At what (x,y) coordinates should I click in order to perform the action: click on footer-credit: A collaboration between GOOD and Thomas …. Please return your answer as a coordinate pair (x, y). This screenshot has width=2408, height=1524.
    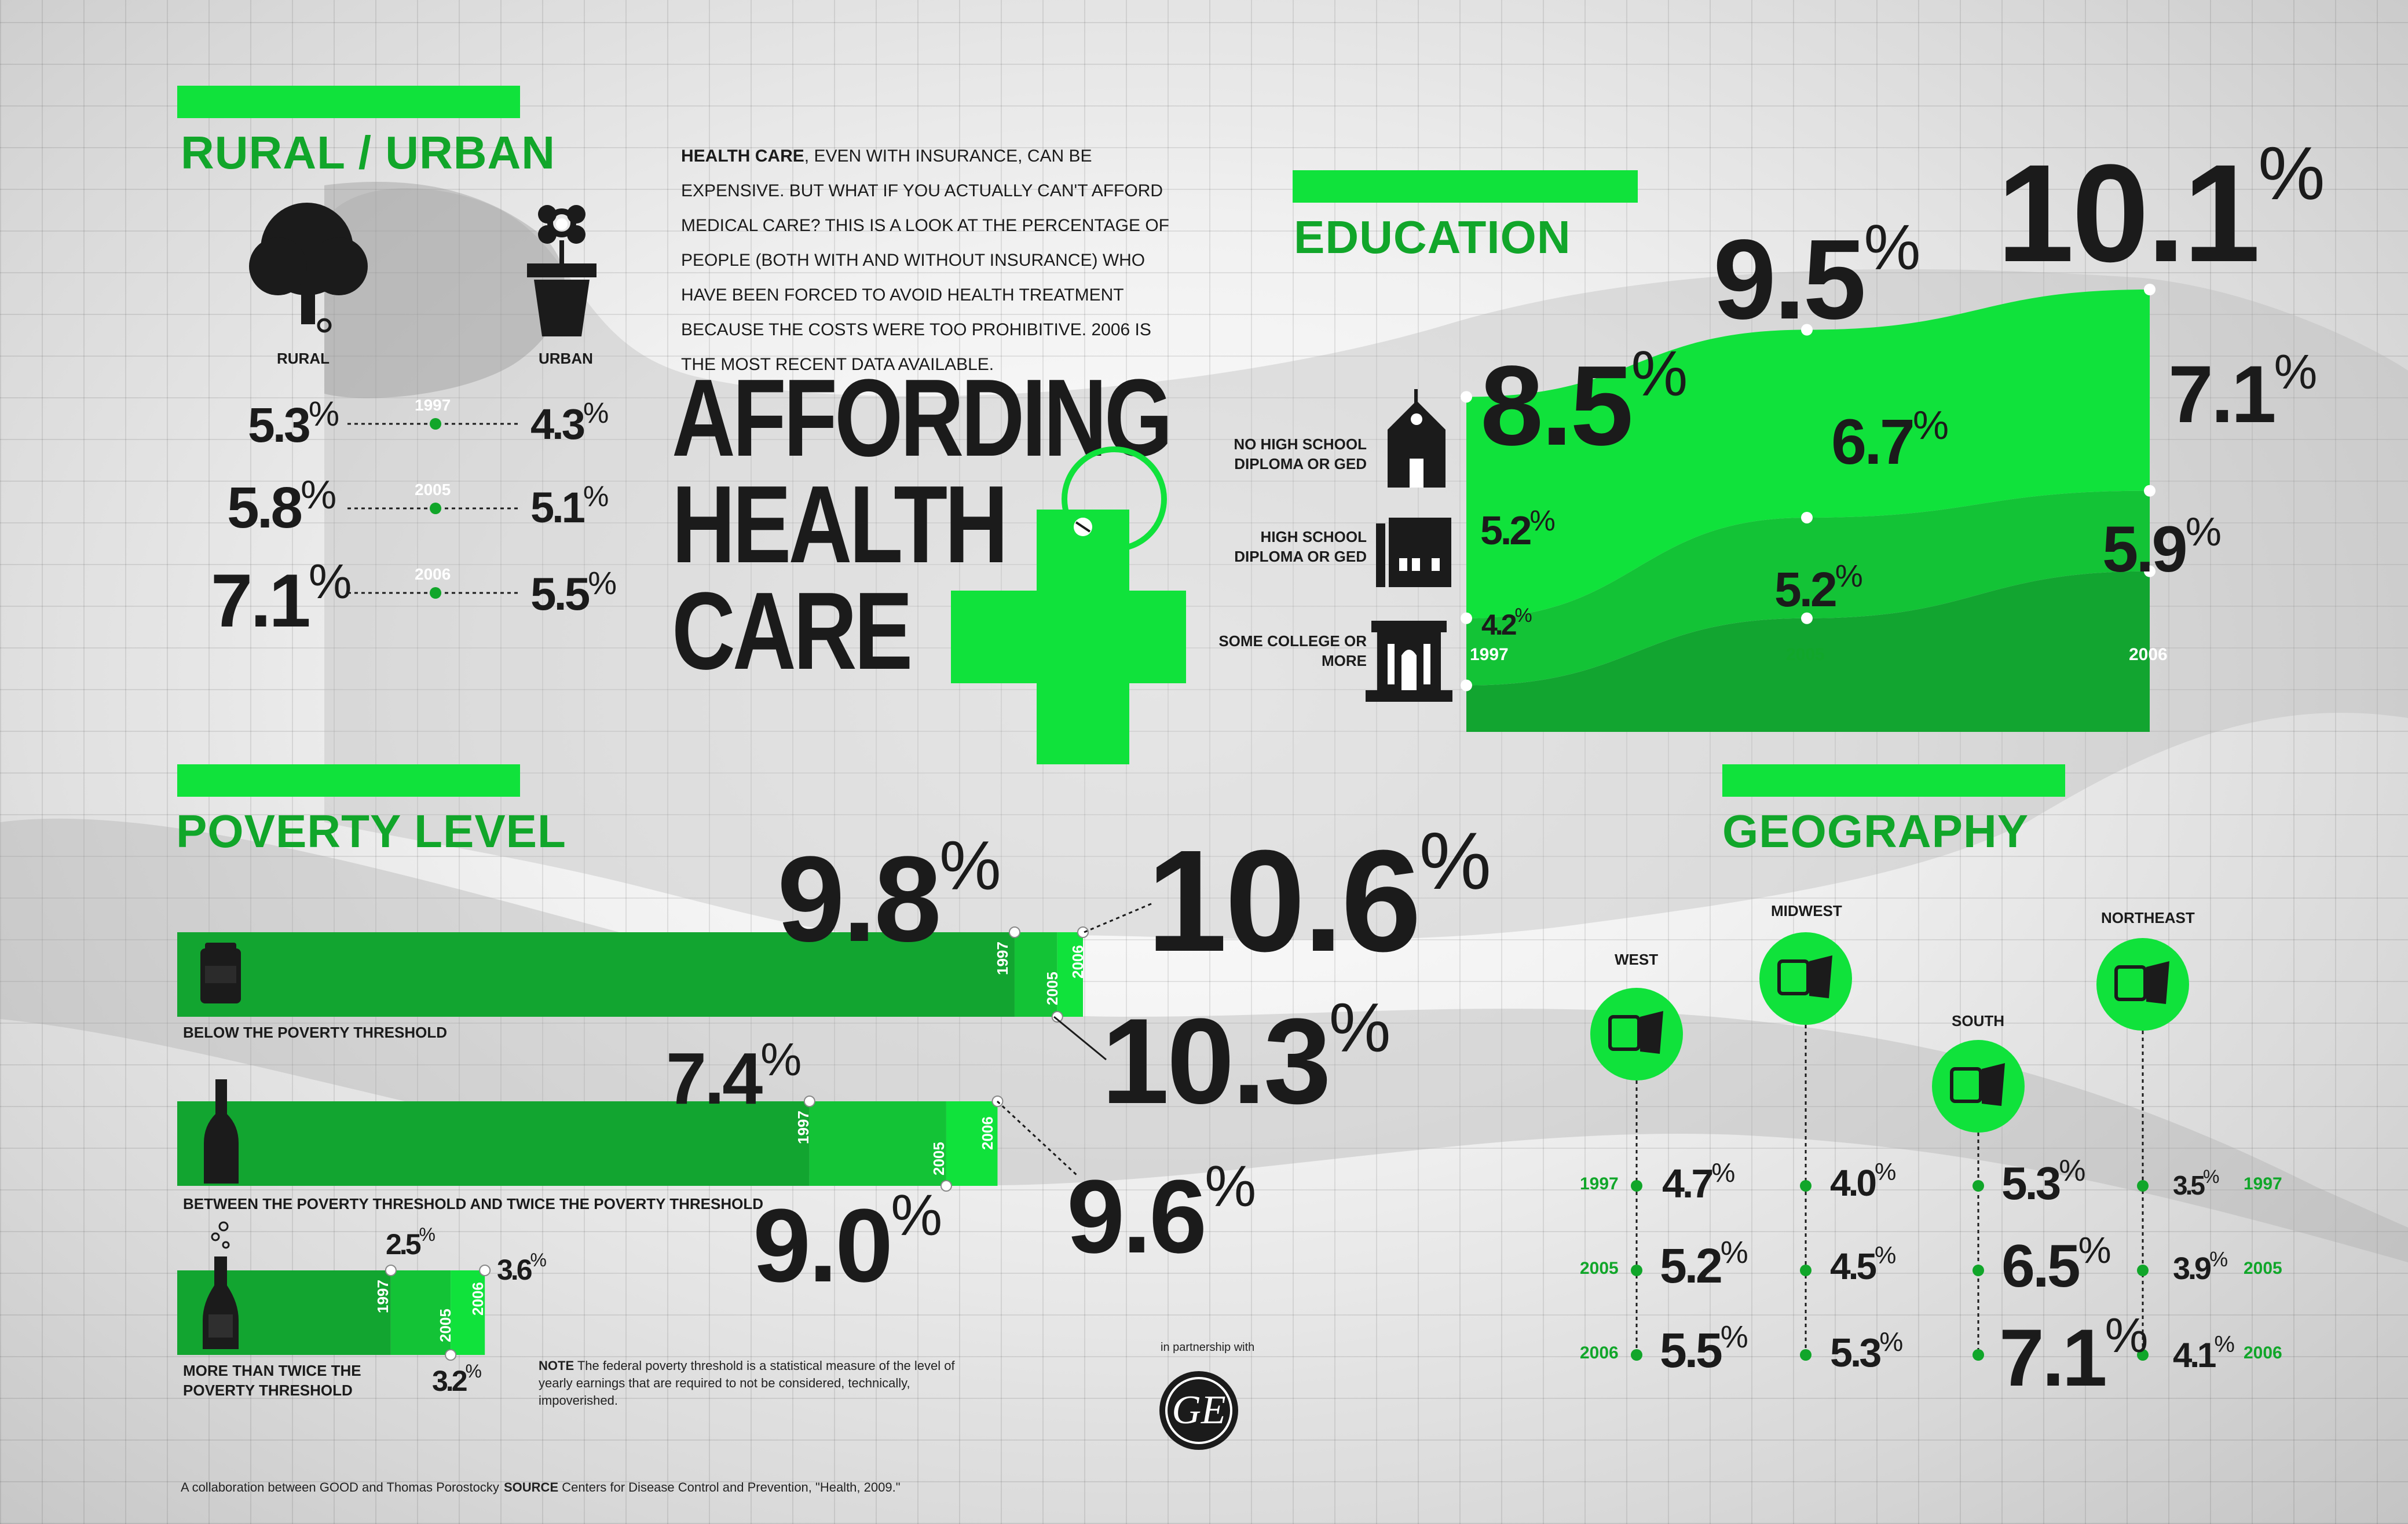
    Looking at the image, I should click on (340, 1487).